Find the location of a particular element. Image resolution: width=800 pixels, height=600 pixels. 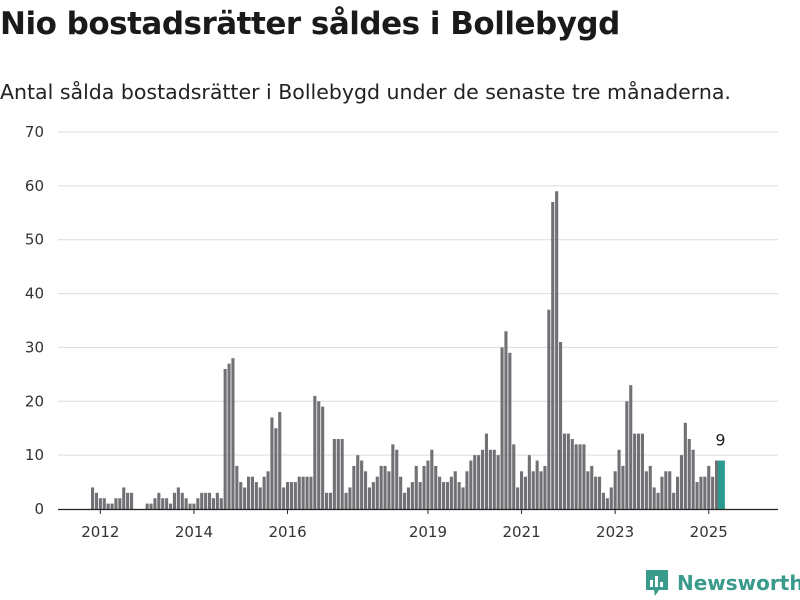

y-tick-label: 50 is located at coordinates (34, 240).